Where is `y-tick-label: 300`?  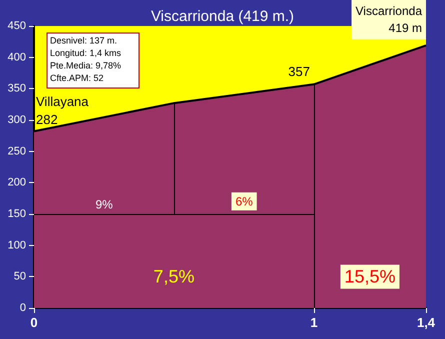
y-tick-label: 300 is located at coordinates (17, 120).